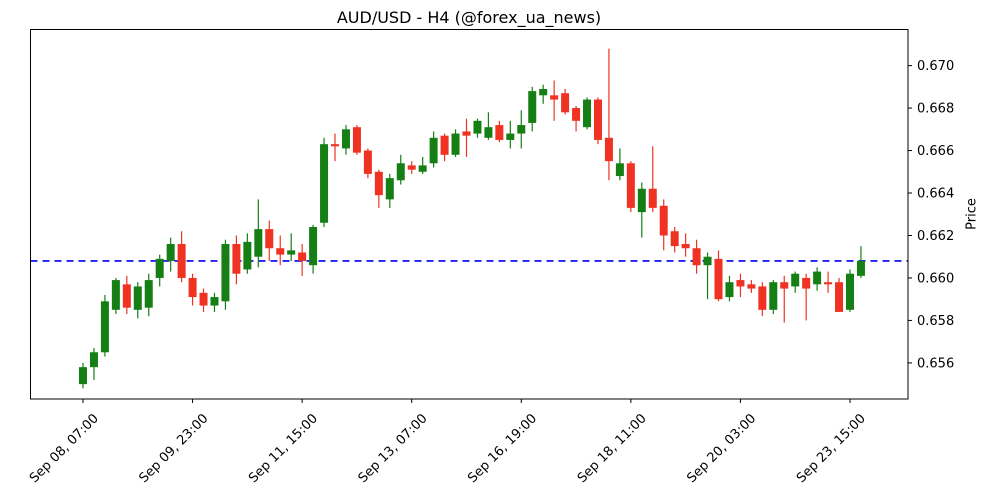 Image resolution: width=1000 pixels, height=500 pixels. I want to click on y-tick-label: 0.656, so click(935, 363).